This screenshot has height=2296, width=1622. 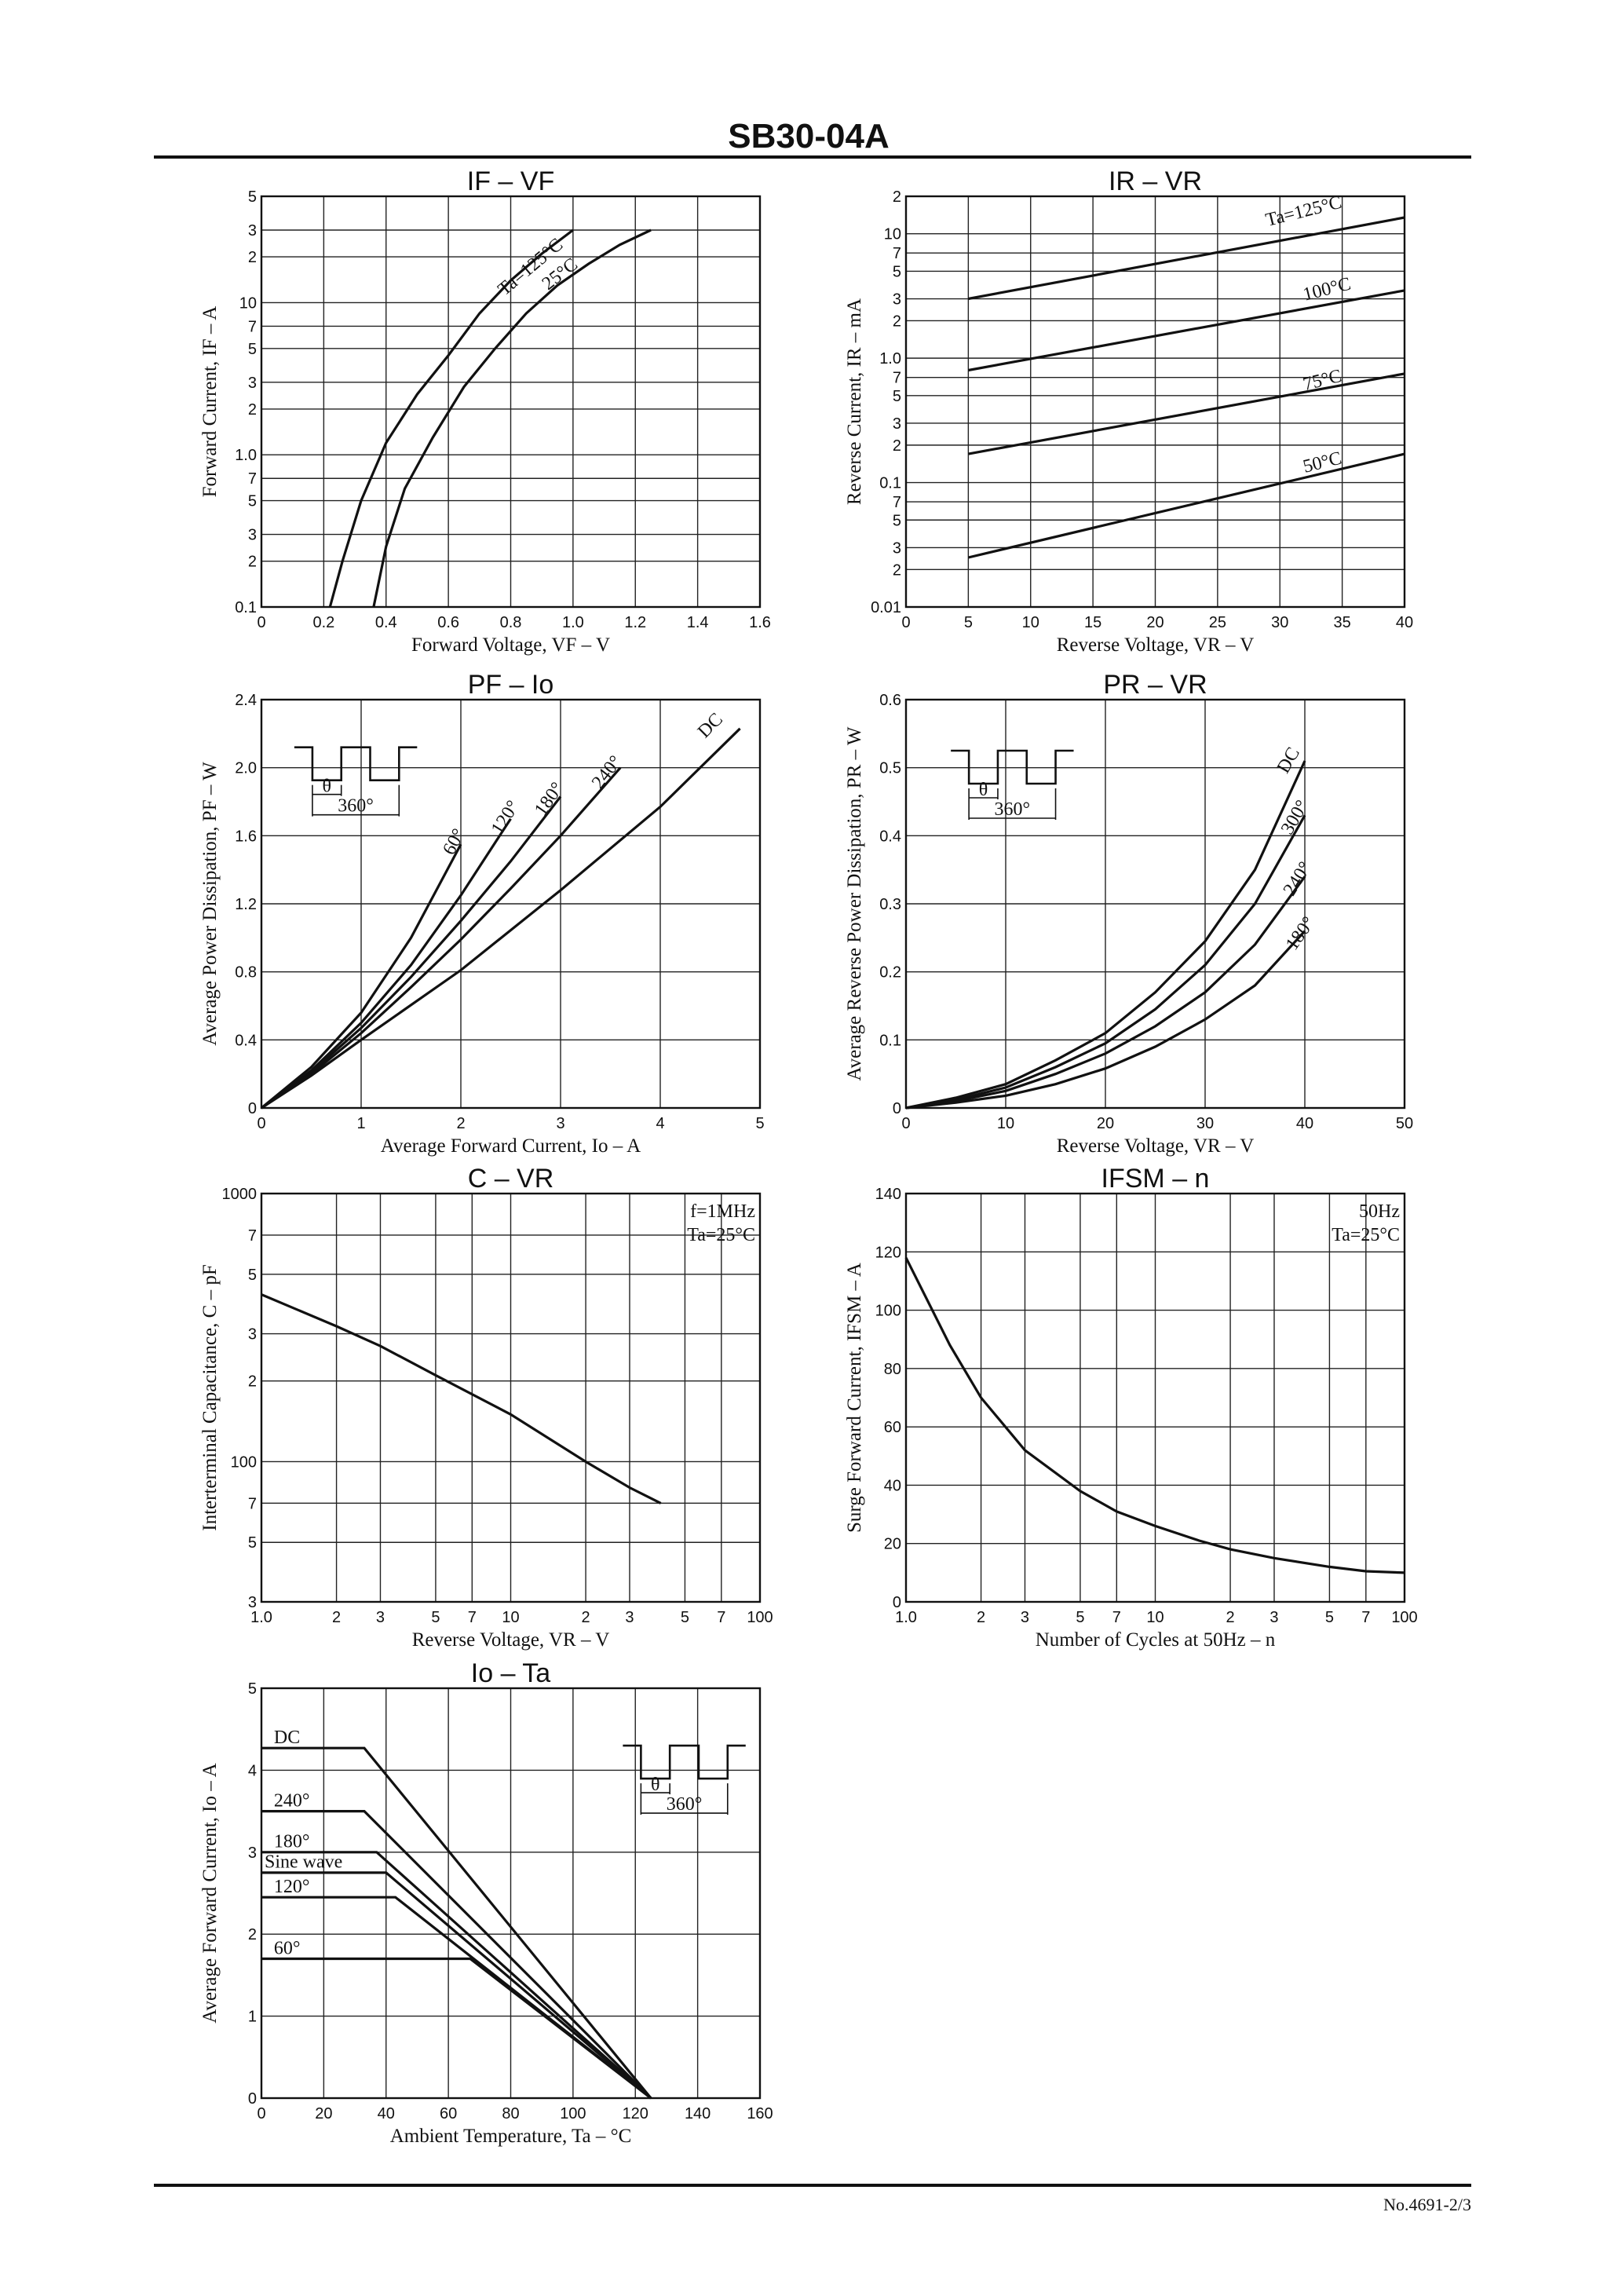 I want to click on series-label: DC, so click(x=287, y=1737).